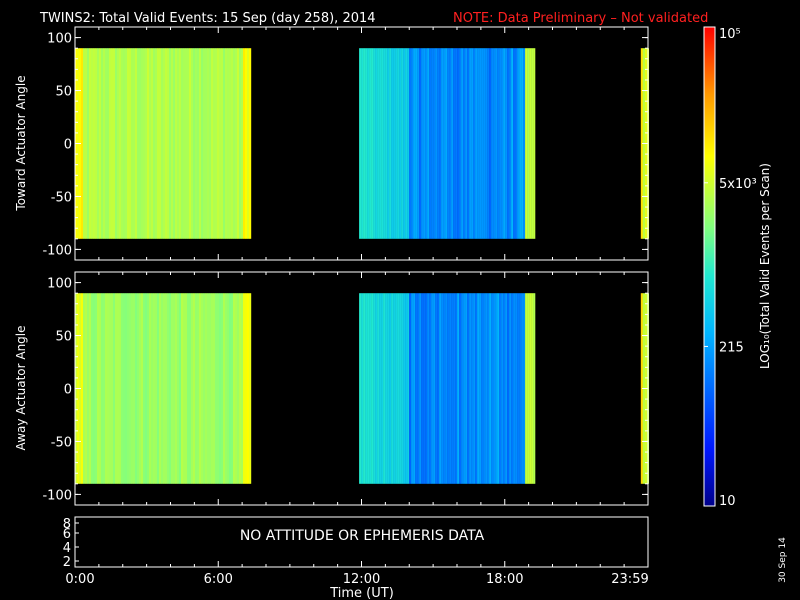 Image resolution: width=800 pixels, height=600 pixels. Describe the element at coordinates (504, 579) in the screenshot. I see `time-tick-label: 18:00` at that location.